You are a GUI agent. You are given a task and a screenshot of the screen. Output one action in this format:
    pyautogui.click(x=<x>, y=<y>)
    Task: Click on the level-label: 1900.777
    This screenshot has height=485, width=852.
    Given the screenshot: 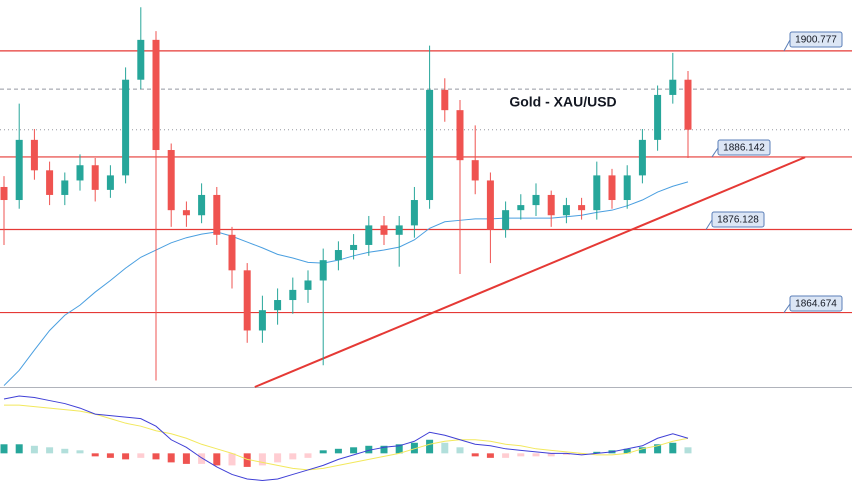 What is the action you would take?
    pyautogui.click(x=816, y=40)
    